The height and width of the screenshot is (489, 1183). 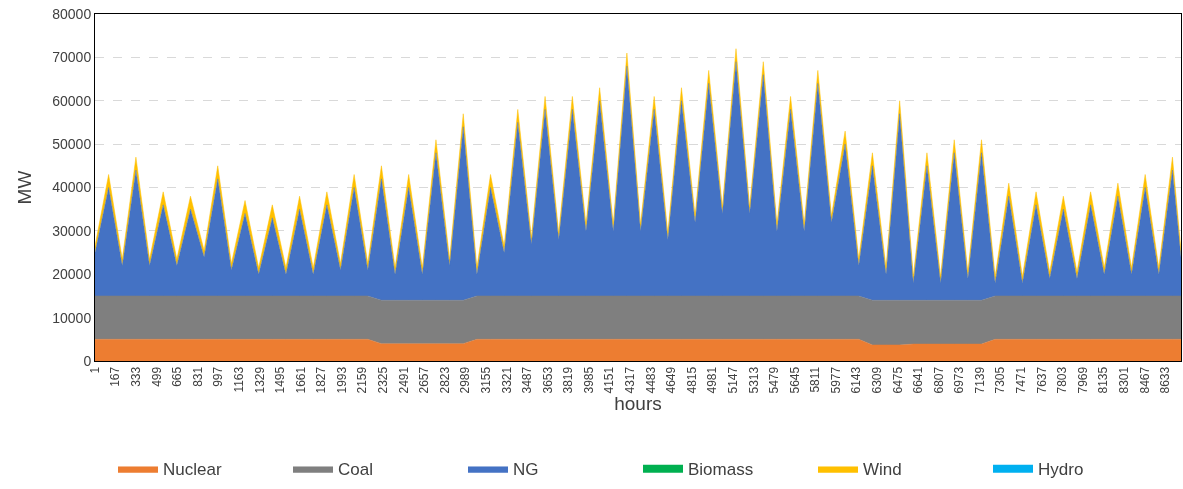 I want to click on x-tick-label: 333, so click(x=136, y=376).